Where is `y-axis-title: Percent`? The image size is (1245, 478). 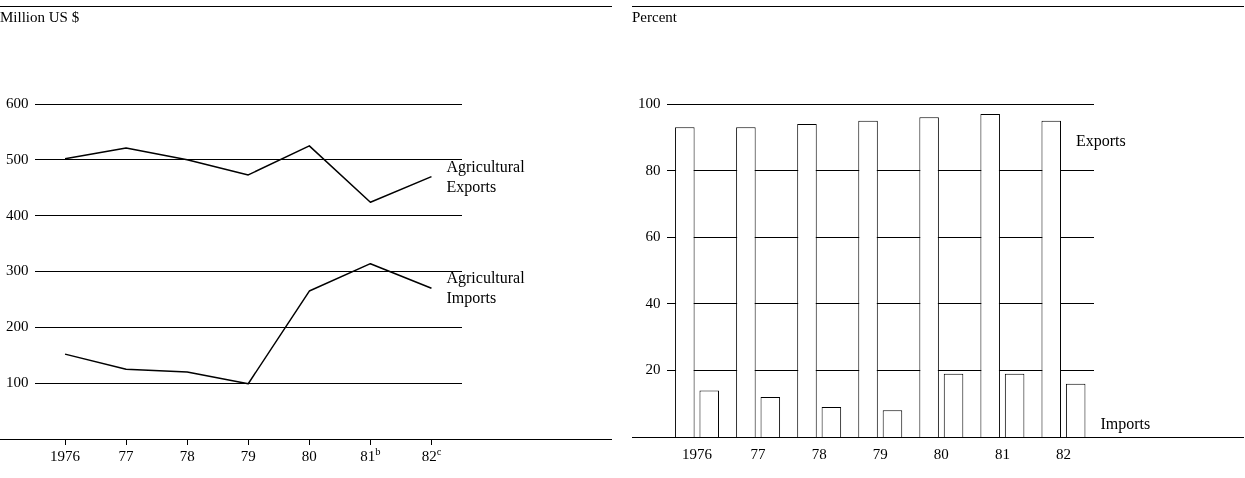
y-axis-title: Percent is located at coordinates (655, 18).